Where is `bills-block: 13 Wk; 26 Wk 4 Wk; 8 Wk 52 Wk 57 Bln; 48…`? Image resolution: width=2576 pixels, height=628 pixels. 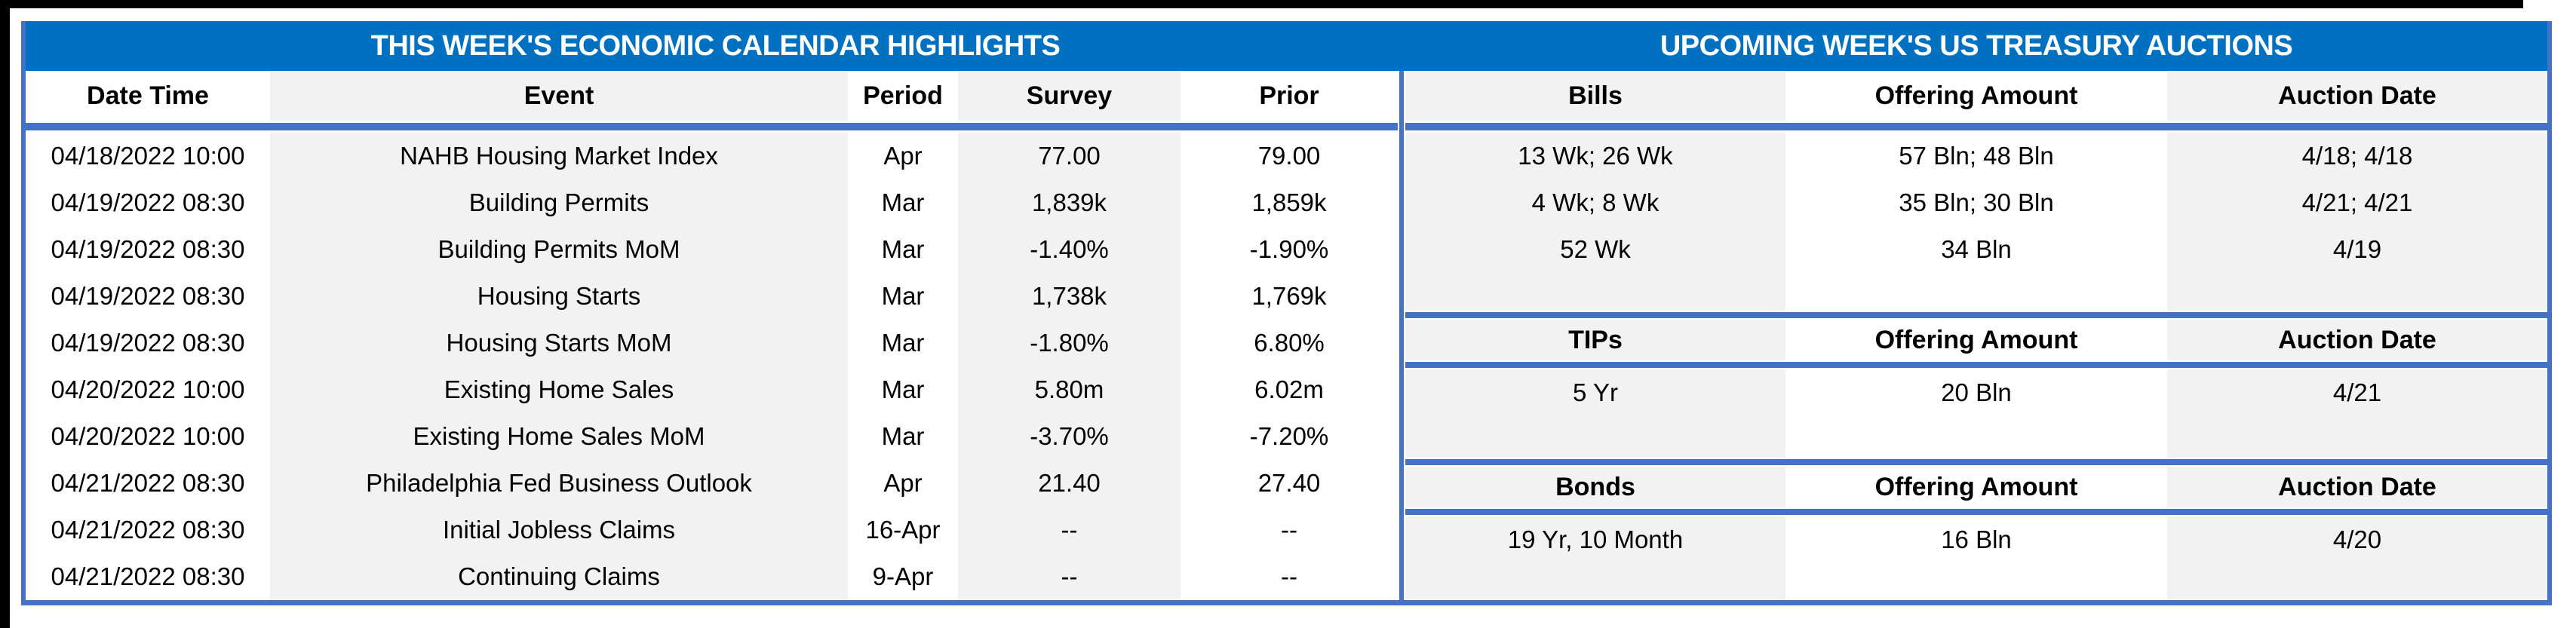
bills-block: 13 Wk; 26 Wk 4 Wk; 8 Wk 52 Wk 57 Bln; 48… is located at coordinates (1976, 222).